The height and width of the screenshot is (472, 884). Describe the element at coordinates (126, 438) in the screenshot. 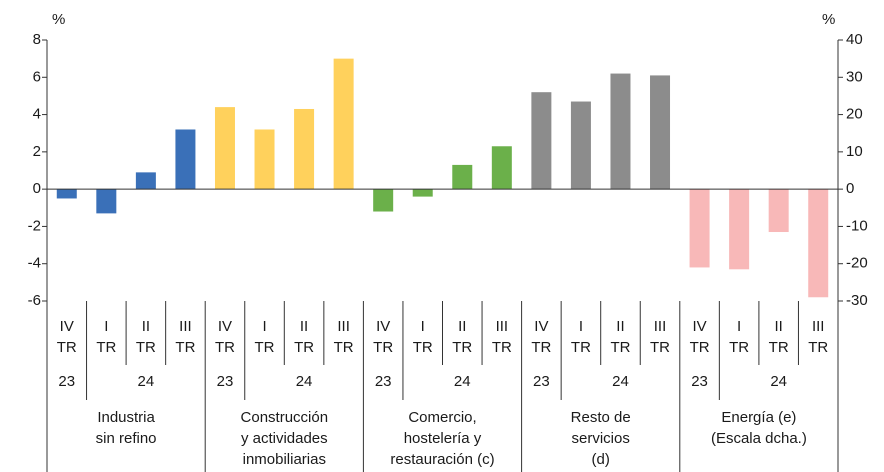

I see `group-label: sin refino` at that location.